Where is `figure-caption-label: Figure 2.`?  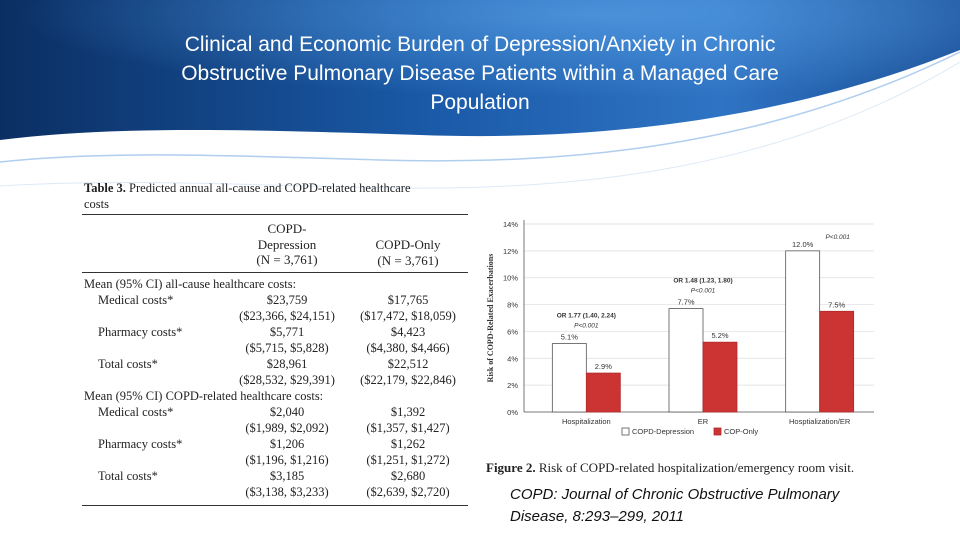 figure-caption-label: Figure 2. is located at coordinates (511, 467).